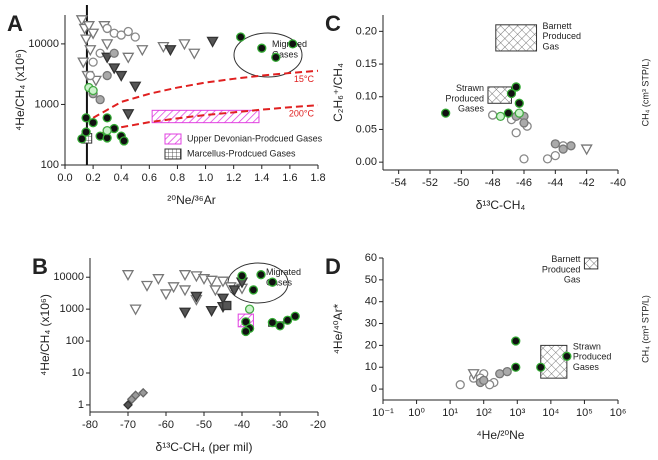 The width and height of the screenshot is (658, 460). Describe the element at coordinates (43, 44) in the screenshot. I see `y-tick-label: 10000` at that location.